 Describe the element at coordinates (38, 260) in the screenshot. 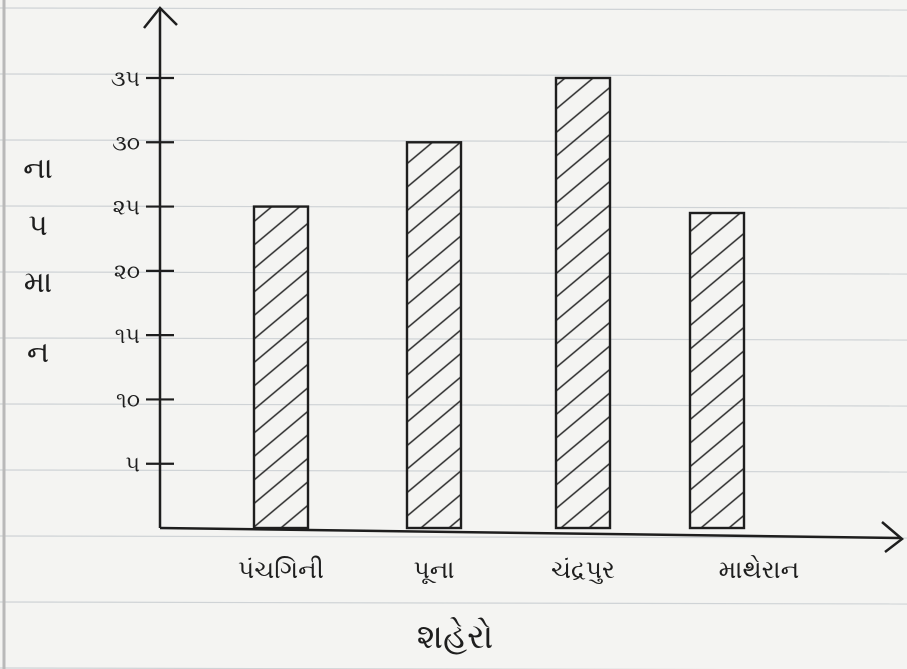

I see `y-axis-label: ના પ મા ન` at that location.